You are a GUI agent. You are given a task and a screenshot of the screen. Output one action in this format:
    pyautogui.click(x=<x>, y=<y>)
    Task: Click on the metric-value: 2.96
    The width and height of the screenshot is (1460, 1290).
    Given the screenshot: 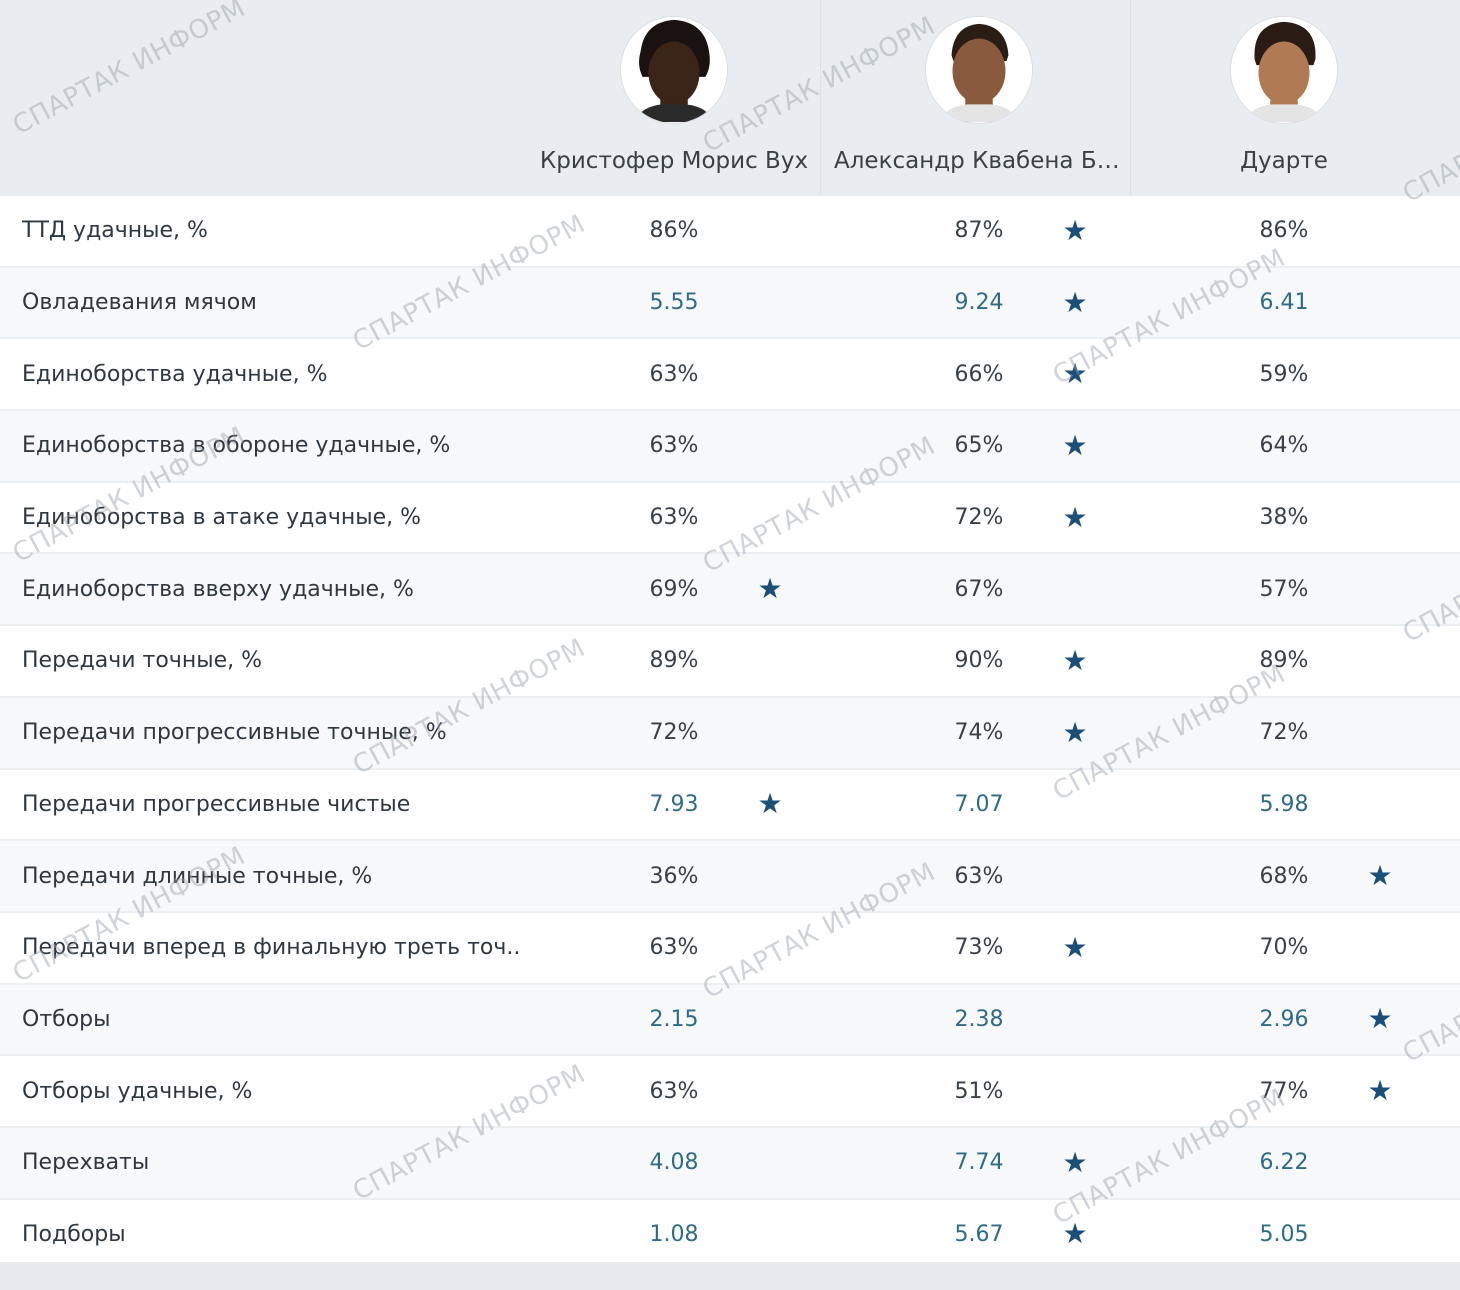 What is the action you would take?
    pyautogui.click(x=1284, y=1019)
    